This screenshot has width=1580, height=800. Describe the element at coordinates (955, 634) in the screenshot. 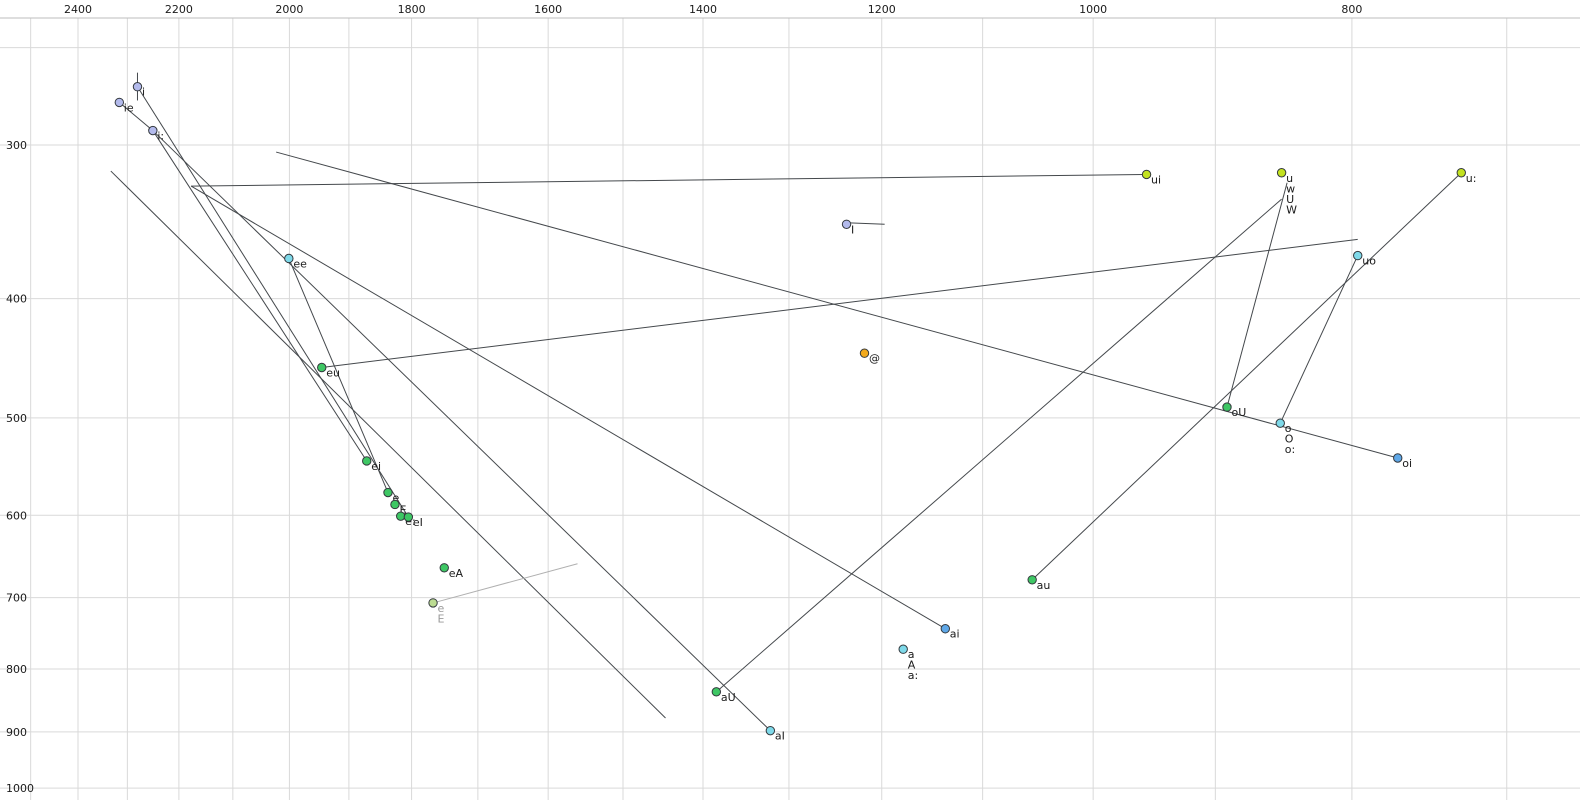

I see `point-label: ai` at that location.